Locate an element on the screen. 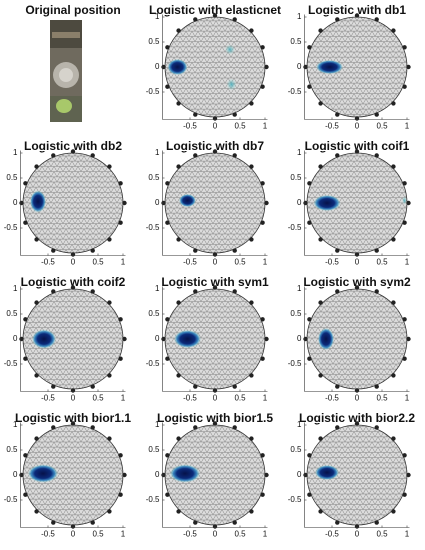 This screenshot has height=550, width=425. panel-title: Logistic with db7 is located at coordinates (215, 146).